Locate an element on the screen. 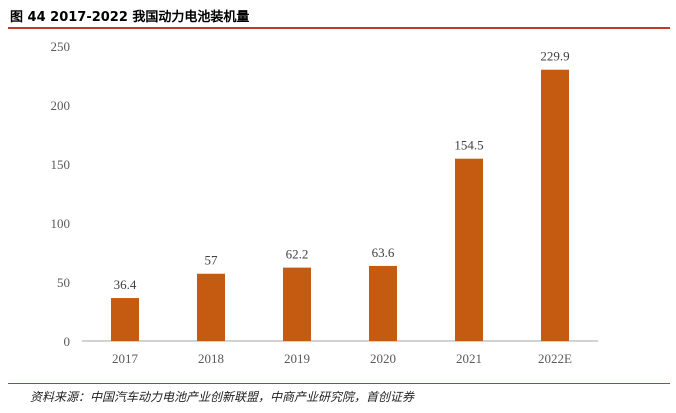 This screenshot has height=413, width=676. x-tick-label: 2020 is located at coordinates (383, 358).